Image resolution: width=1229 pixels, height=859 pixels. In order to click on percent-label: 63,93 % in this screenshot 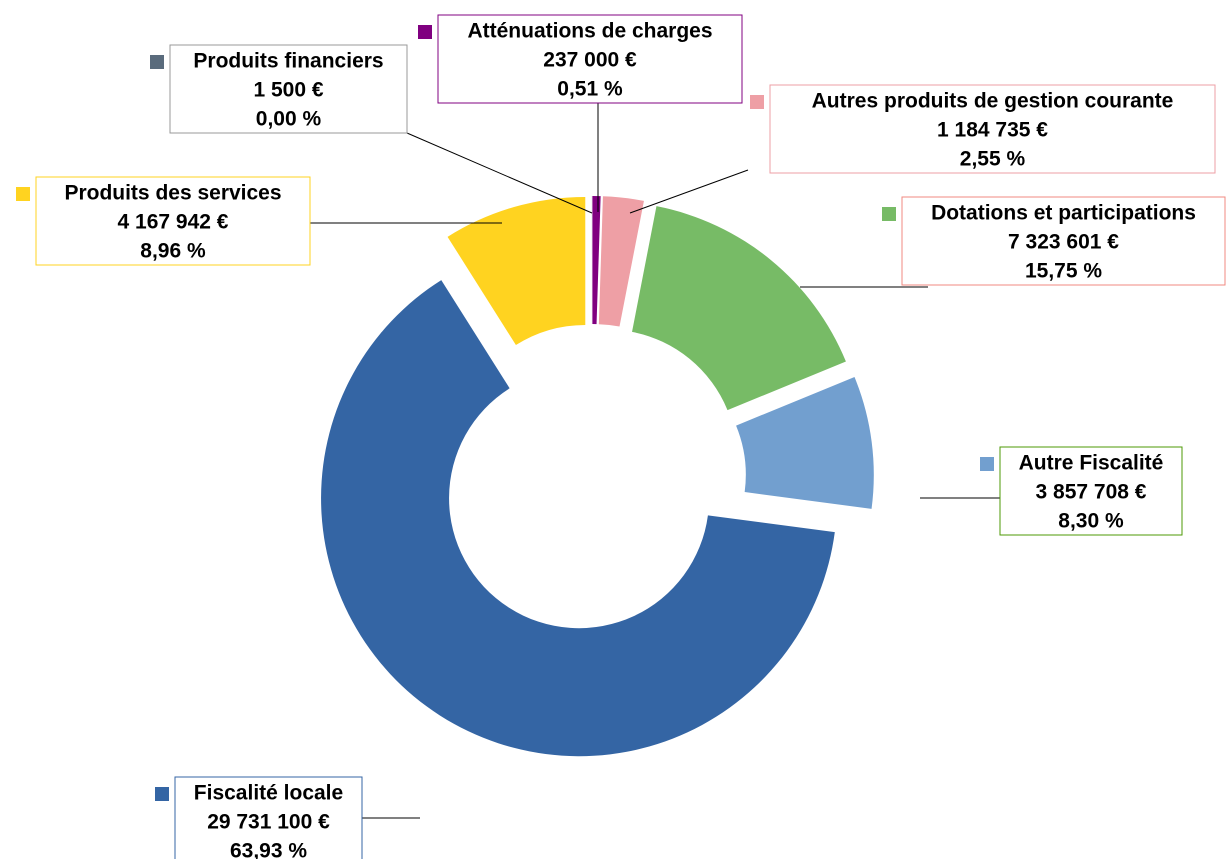, I will do `click(268, 849)`.